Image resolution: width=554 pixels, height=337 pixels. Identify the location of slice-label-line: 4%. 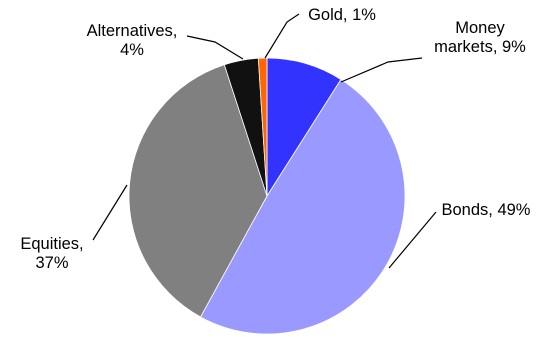
(132, 50).